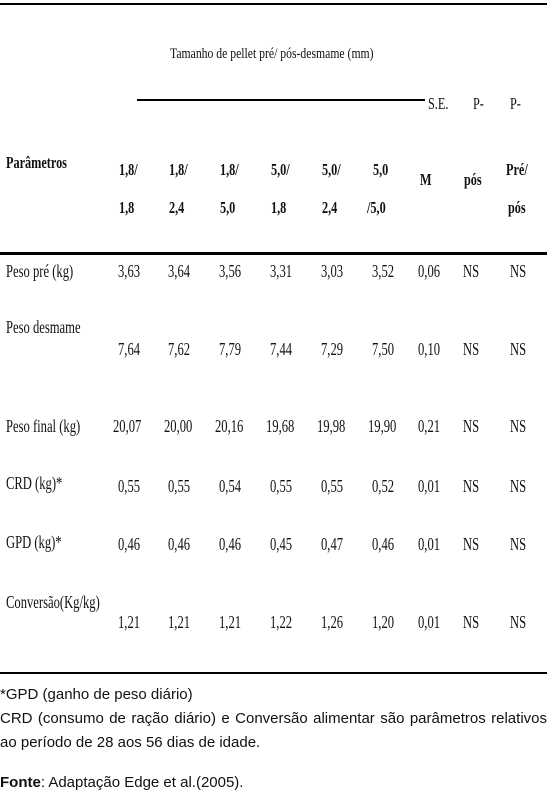 This screenshot has width=547, height=795. Describe the element at coordinates (229, 426) in the screenshot. I see `cell: 20,16` at that location.